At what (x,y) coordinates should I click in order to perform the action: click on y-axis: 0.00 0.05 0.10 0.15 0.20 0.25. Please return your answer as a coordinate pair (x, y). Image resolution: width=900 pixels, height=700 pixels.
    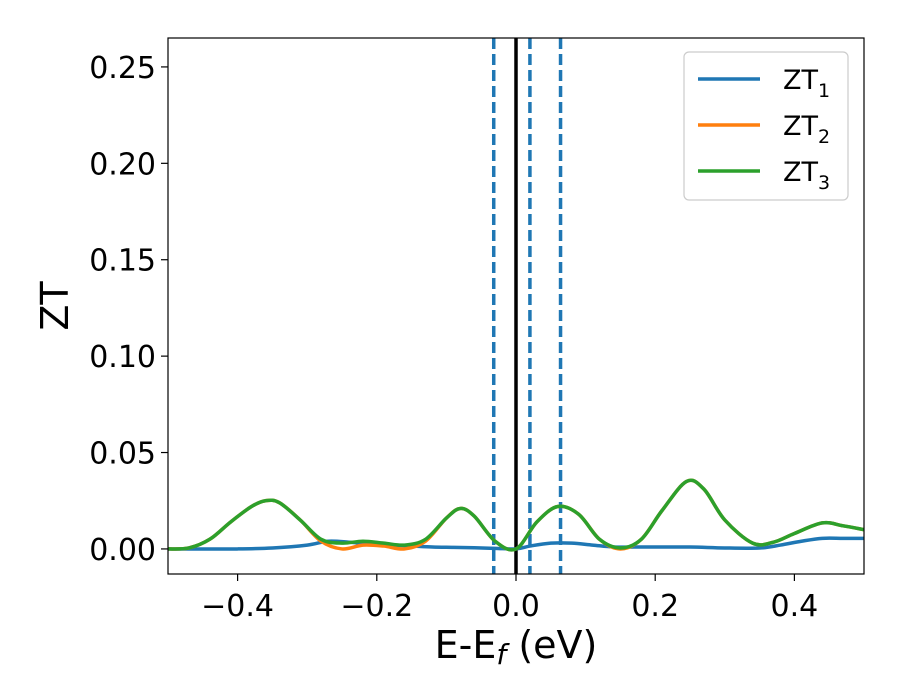
    Looking at the image, I should click on (128, 309).